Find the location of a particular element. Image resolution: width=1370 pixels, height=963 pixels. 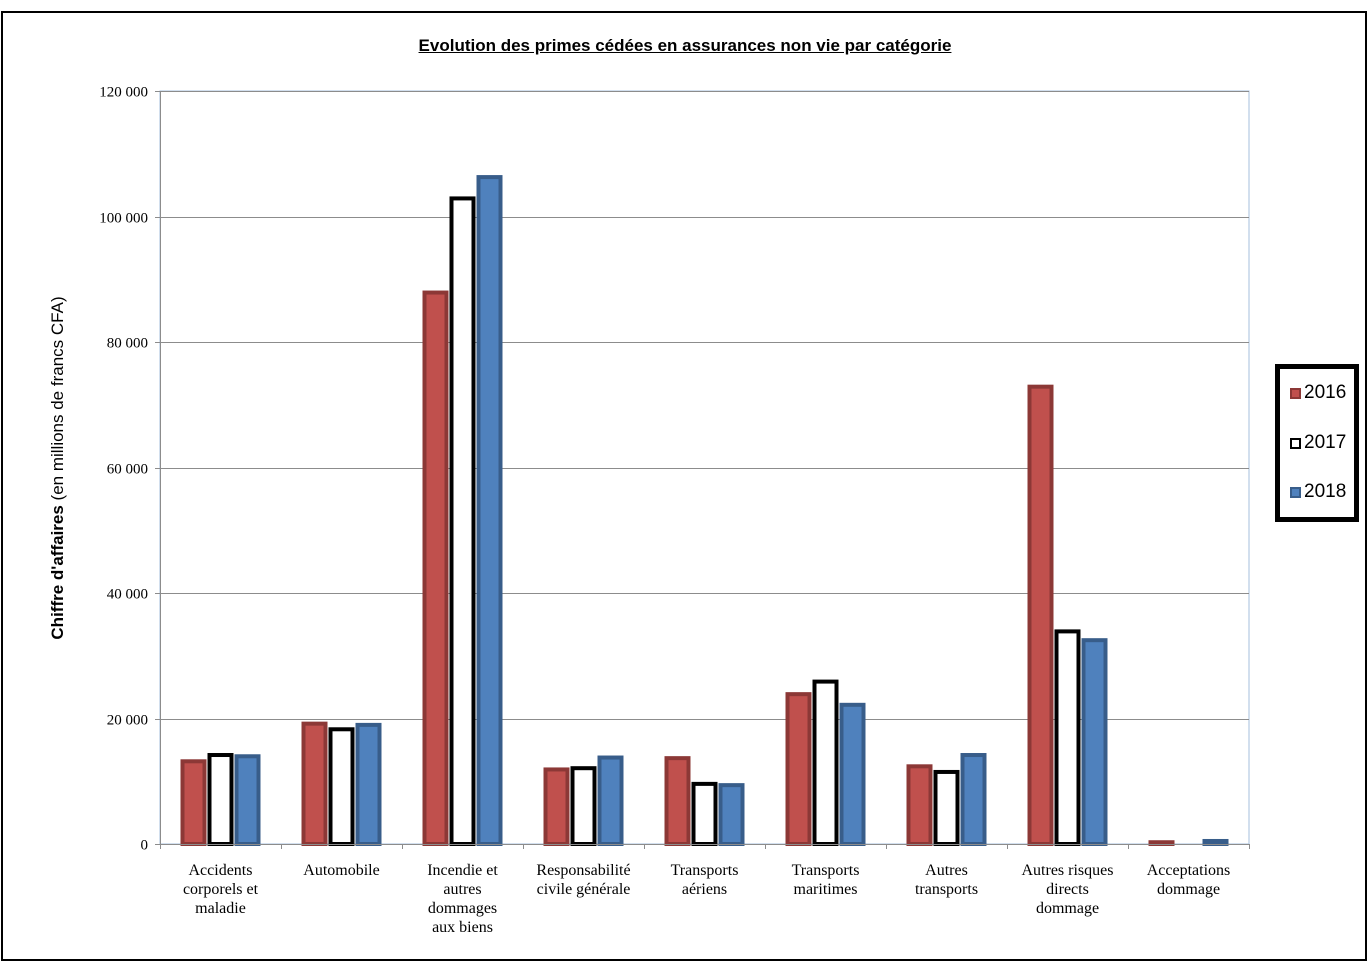

legend-item-2018: 2018 is located at coordinates (1318, 492).